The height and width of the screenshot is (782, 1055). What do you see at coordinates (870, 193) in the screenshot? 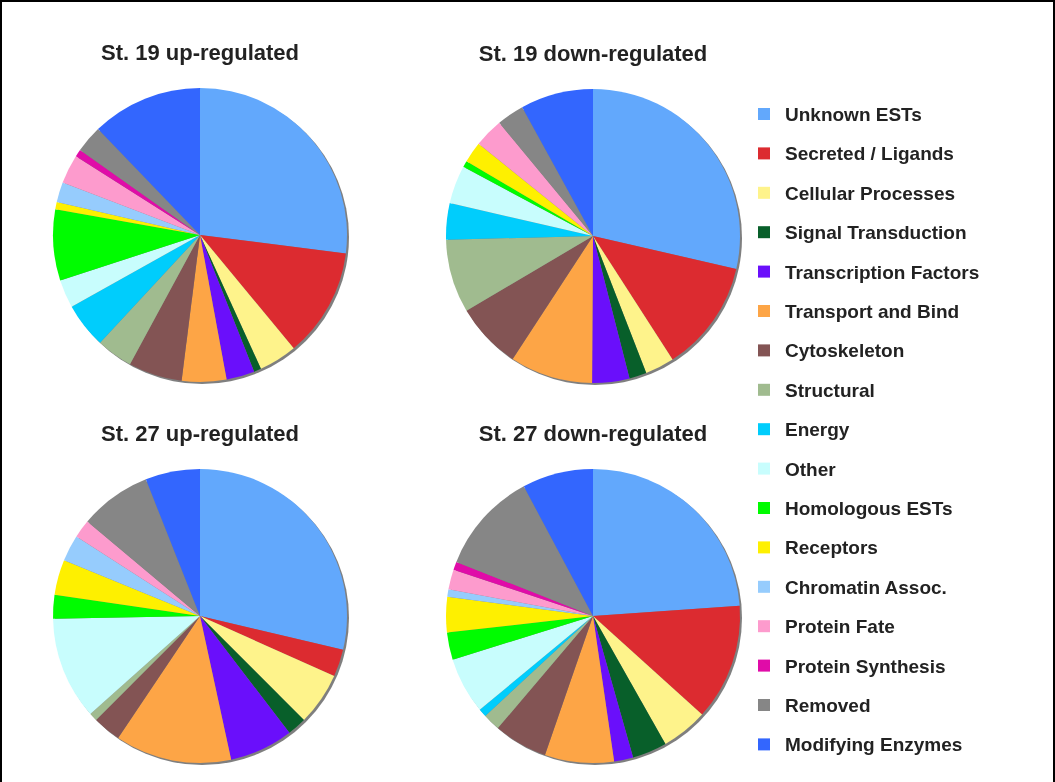
I see `legend-label: Cellular Processes` at bounding box center [870, 193].